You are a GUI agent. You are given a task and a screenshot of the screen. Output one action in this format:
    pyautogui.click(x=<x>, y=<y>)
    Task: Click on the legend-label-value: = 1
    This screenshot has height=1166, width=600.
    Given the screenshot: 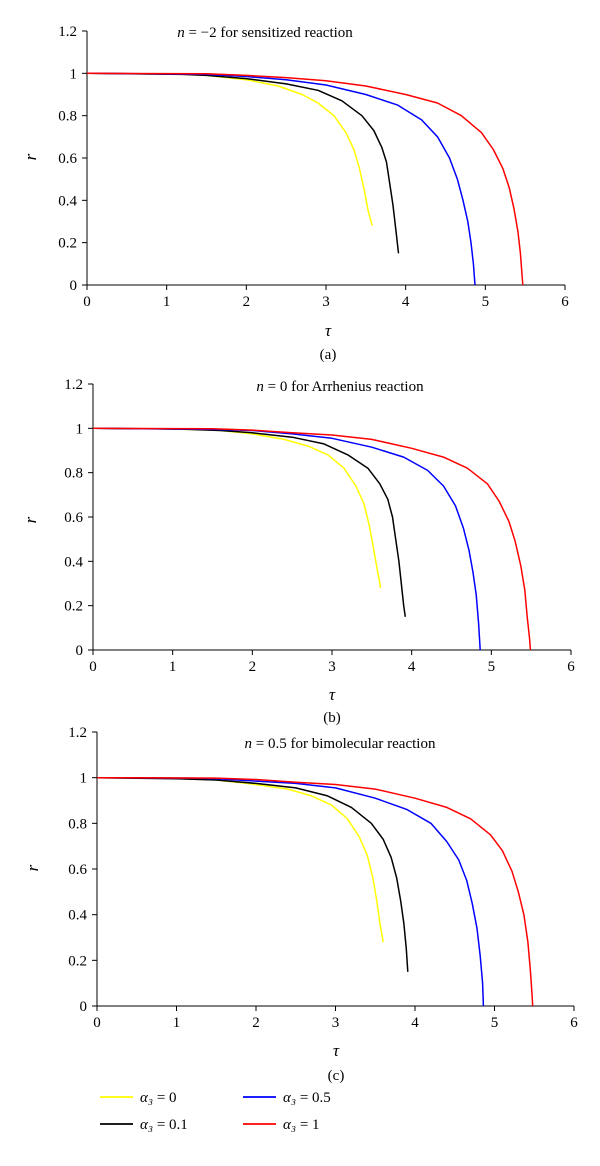 What is the action you would take?
    pyautogui.click(x=307, y=1125)
    